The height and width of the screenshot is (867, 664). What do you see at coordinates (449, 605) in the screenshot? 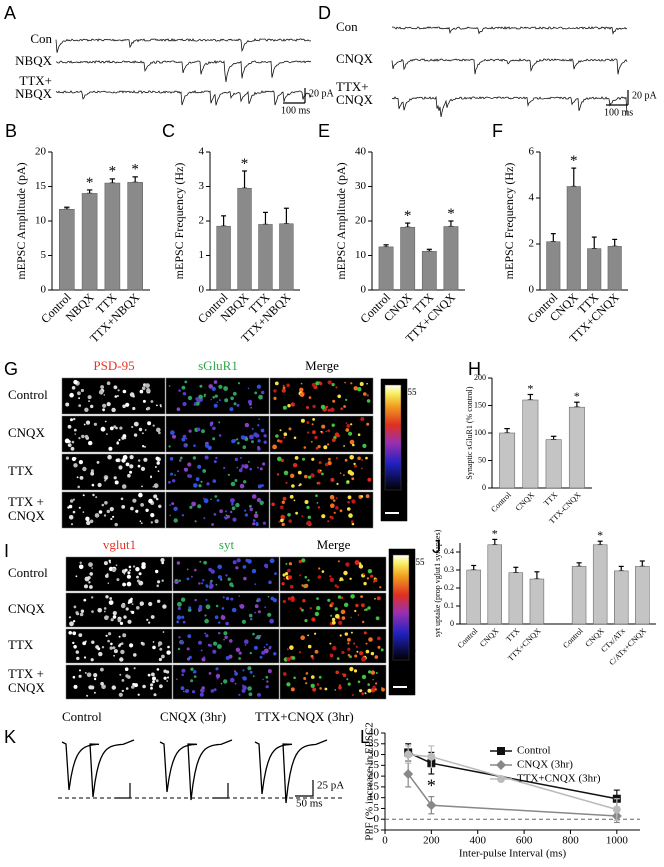
I see `y-tick-label: 0.1` at bounding box center [449, 605].